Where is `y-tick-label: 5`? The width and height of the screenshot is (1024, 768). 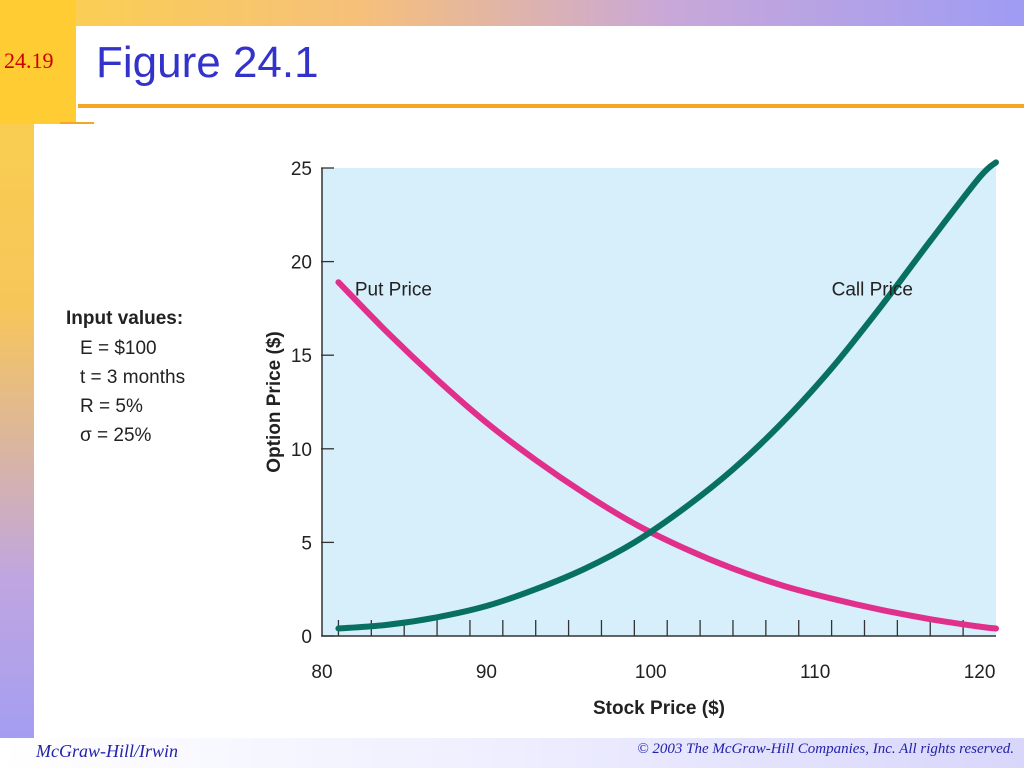 y-tick-label: 5 is located at coordinates (306, 543).